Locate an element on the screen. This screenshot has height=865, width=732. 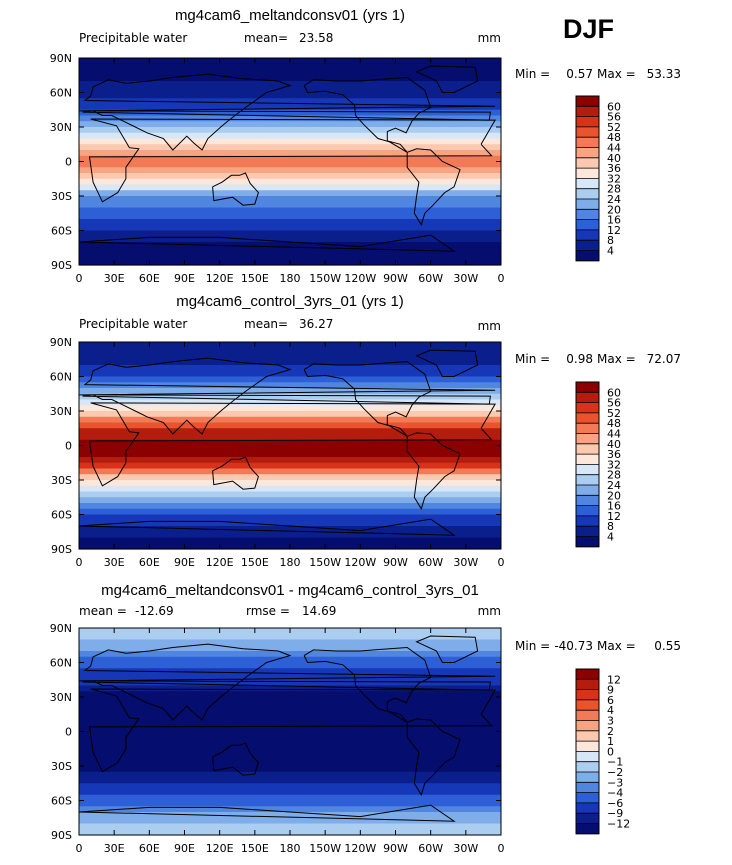
y-tick-label: 30S is located at coordinates (61, 196).